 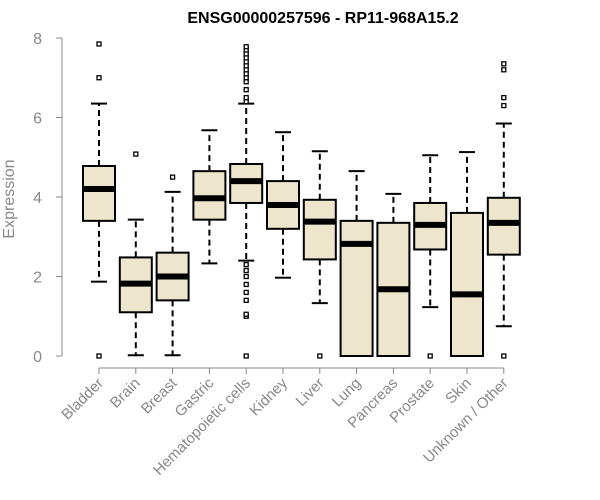 What do you see at coordinates (283, 205) in the screenshot?
I see `box-kidney` at bounding box center [283, 205].